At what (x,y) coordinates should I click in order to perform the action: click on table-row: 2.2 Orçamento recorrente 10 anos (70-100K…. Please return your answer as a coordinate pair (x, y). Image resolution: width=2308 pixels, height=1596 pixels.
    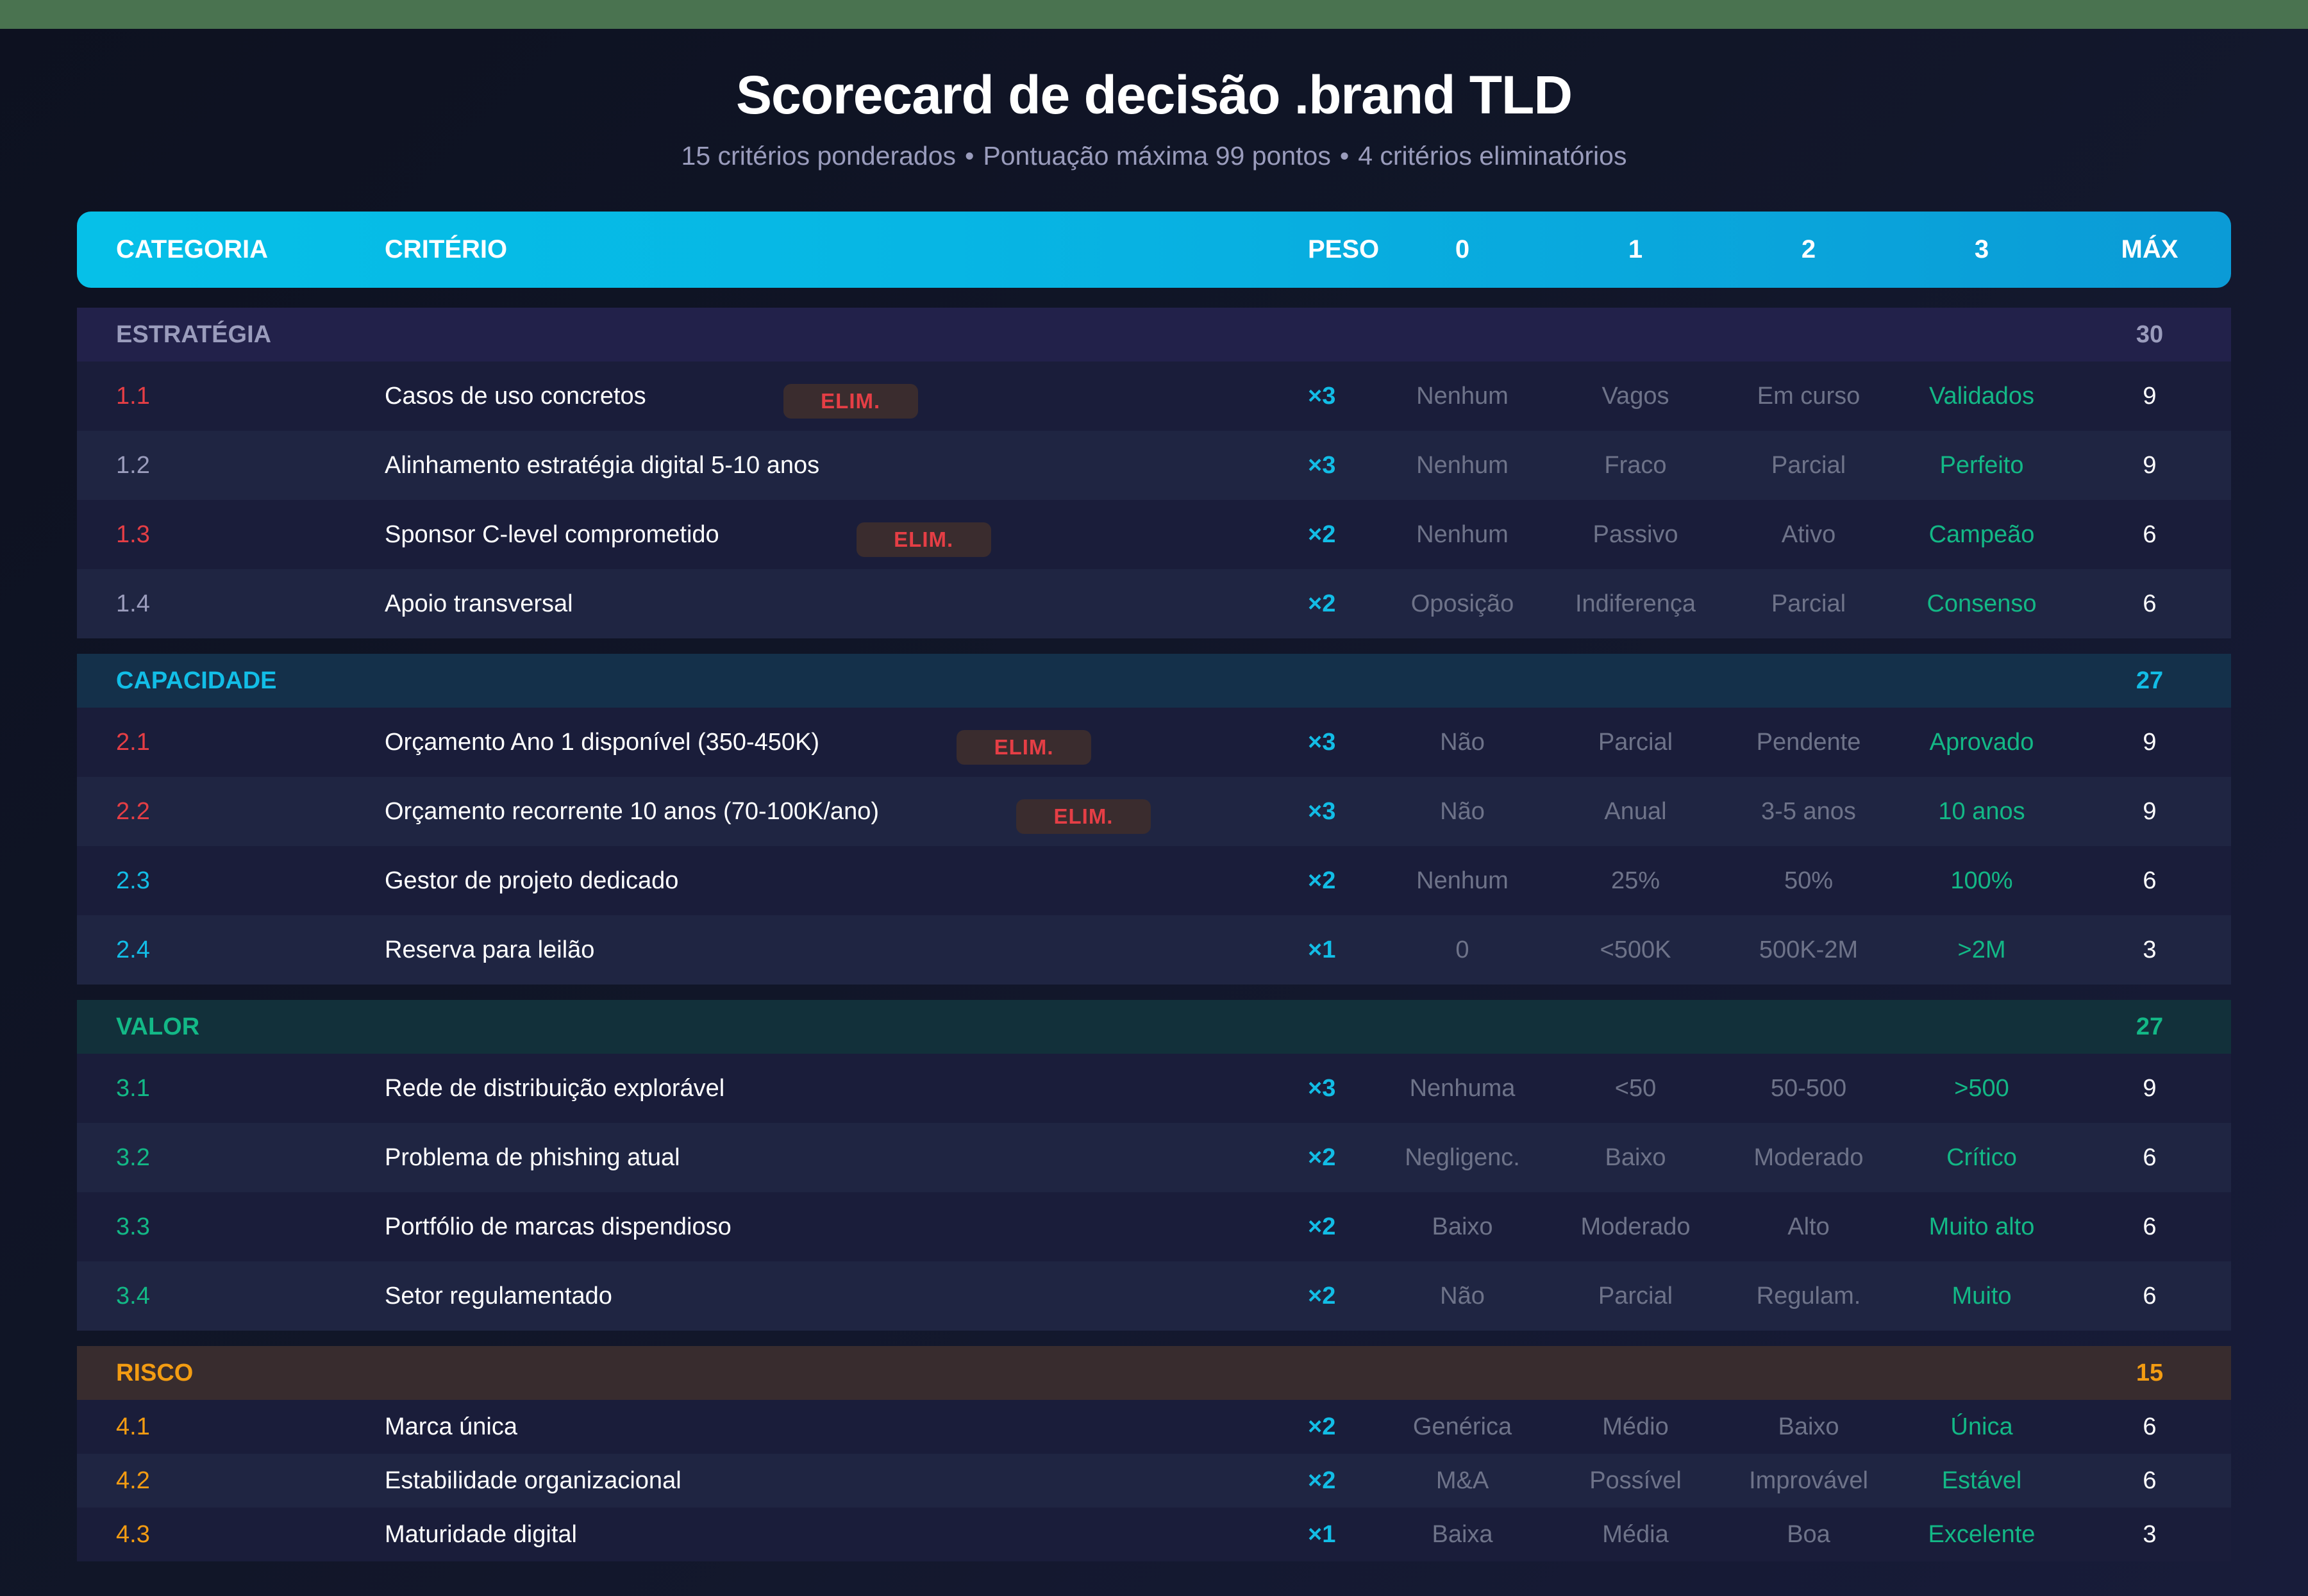
    Looking at the image, I should click on (1154, 811).